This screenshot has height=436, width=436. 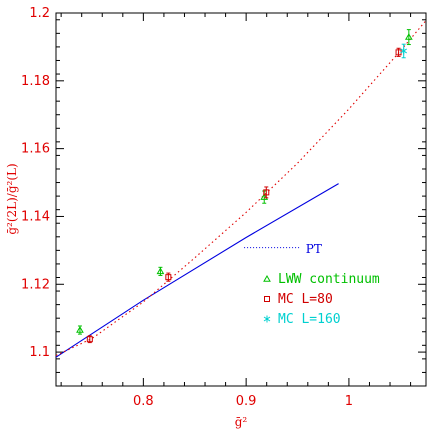 I want to click on legend-marker-lww, so click(x=267, y=278).